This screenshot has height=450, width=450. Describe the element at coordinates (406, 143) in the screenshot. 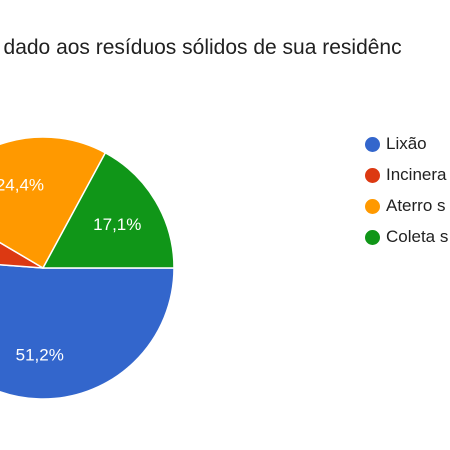

I see `legend-label-0: Lixão` at that location.